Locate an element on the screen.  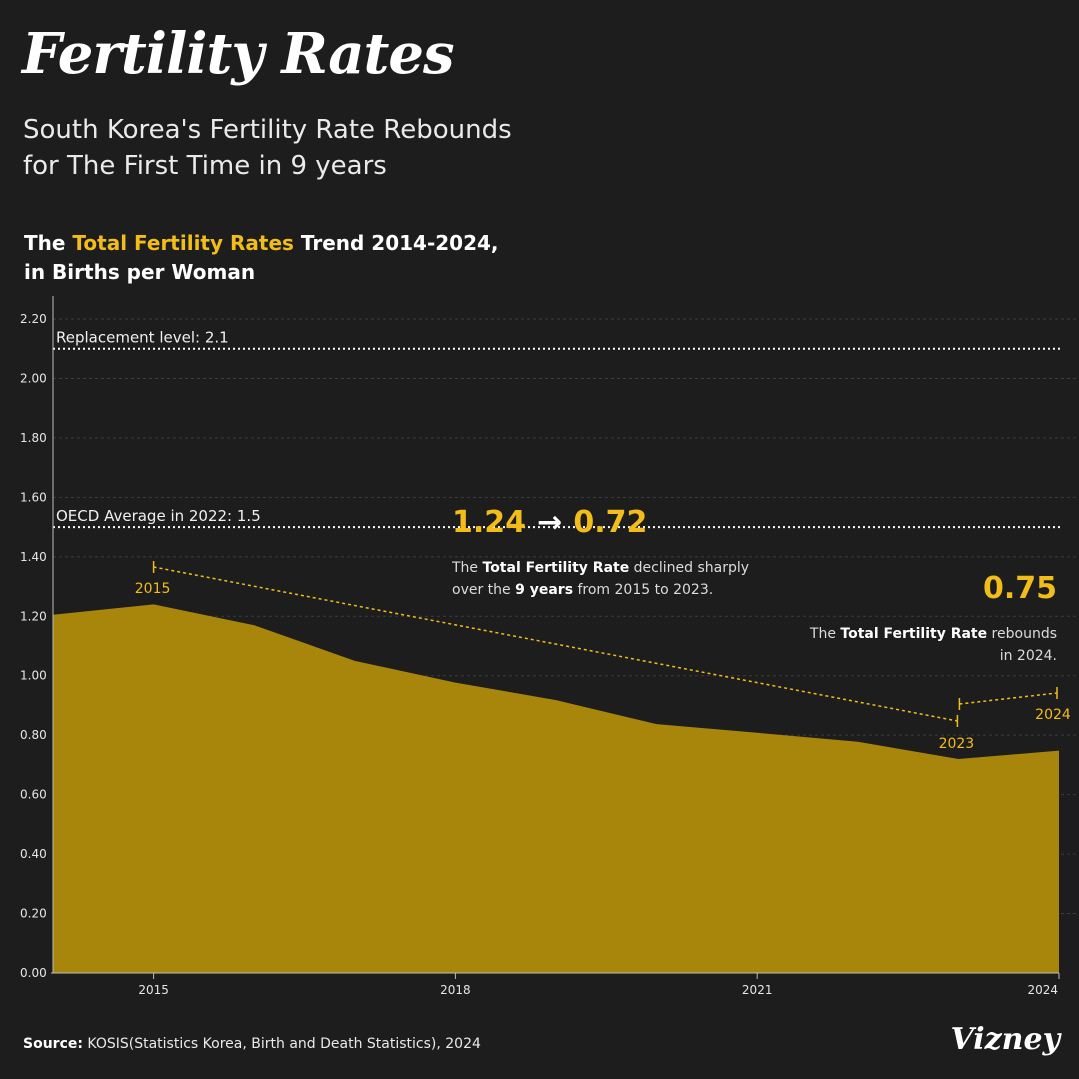
decline-headline-arrow: → is located at coordinates (549, 522).